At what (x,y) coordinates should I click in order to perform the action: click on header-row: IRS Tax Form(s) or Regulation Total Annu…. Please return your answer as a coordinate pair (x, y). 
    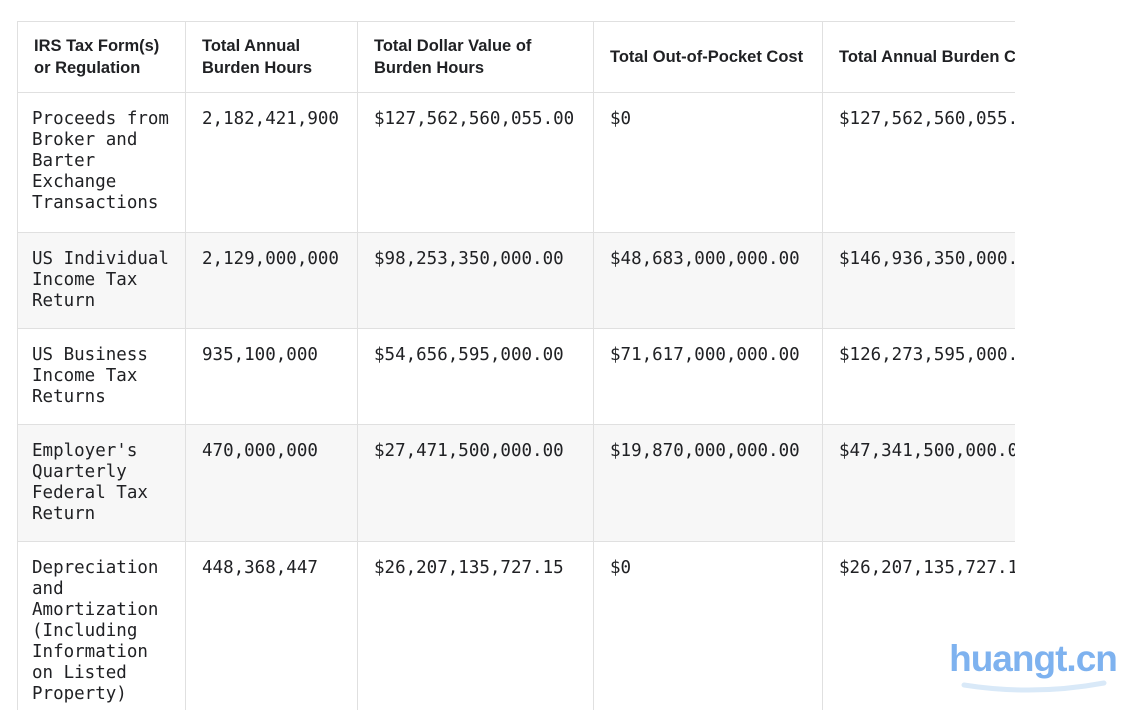
    Looking at the image, I should click on (516, 57).